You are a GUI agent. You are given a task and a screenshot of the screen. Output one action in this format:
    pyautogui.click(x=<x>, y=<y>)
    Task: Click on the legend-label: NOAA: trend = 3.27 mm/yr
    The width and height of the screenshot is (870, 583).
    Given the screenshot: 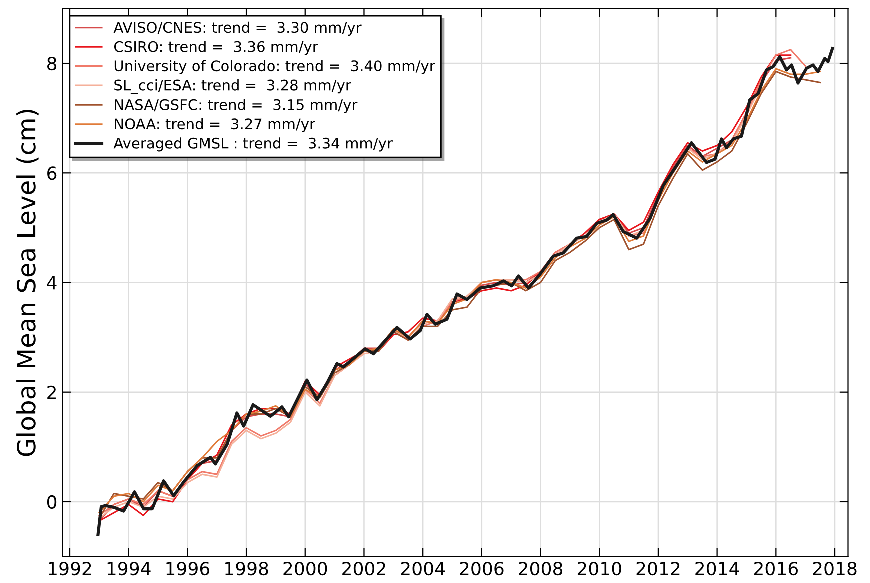 What is the action you would take?
    pyautogui.click(x=215, y=125)
    